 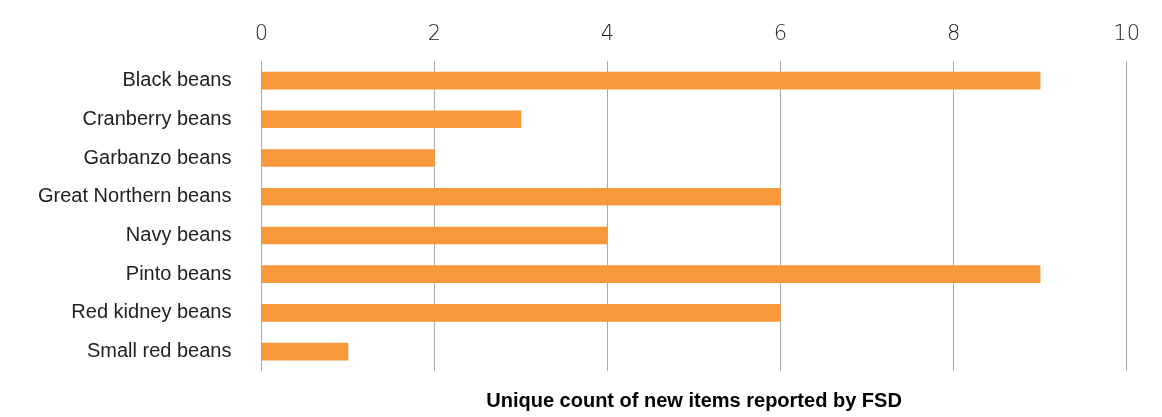 I want to click on x-tick-label: 8, so click(x=953, y=33).